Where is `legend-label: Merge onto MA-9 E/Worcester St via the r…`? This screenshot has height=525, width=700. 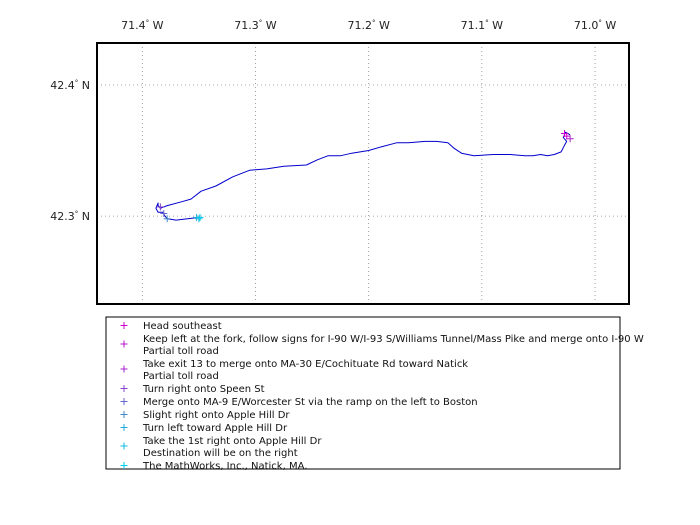
legend-label: Merge onto MA-9 E/Worcester St via the r… is located at coordinates (310, 402).